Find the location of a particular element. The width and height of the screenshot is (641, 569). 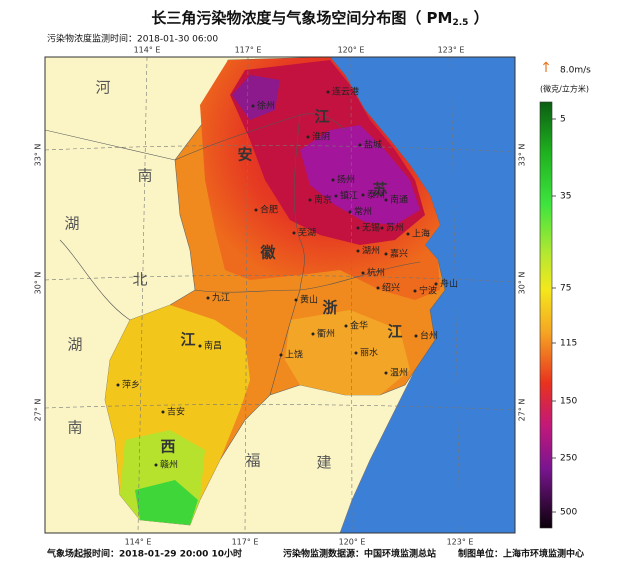

city-label: 杭州 is located at coordinates (376, 273).